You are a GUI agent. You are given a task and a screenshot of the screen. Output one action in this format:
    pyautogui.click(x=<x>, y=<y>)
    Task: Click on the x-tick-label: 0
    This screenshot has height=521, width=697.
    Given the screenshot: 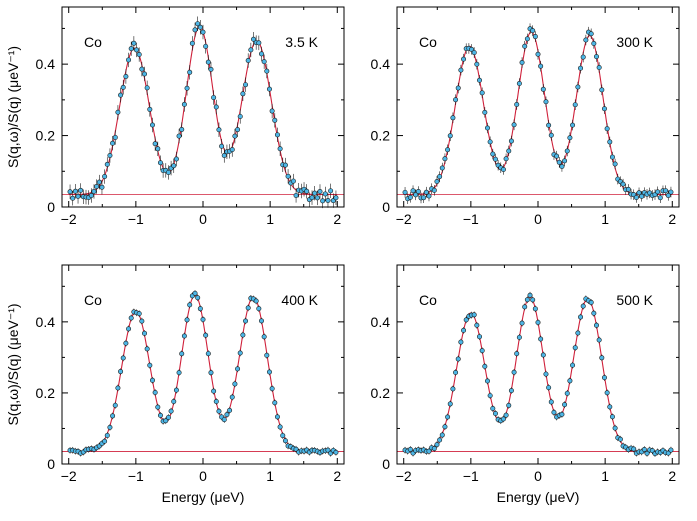 What is the action you would take?
    pyautogui.click(x=538, y=476)
    